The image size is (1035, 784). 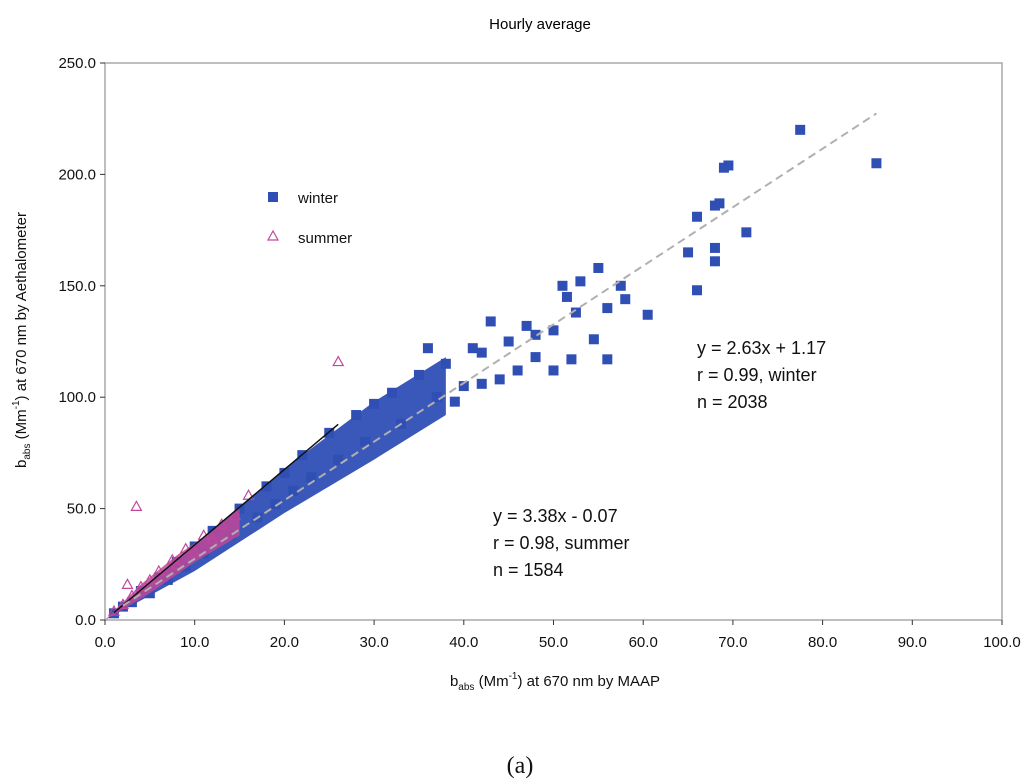 What do you see at coordinates (77, 286) in the screenshot?
I see `y-tick-label: 150.0` at bounding box center [77, 286].